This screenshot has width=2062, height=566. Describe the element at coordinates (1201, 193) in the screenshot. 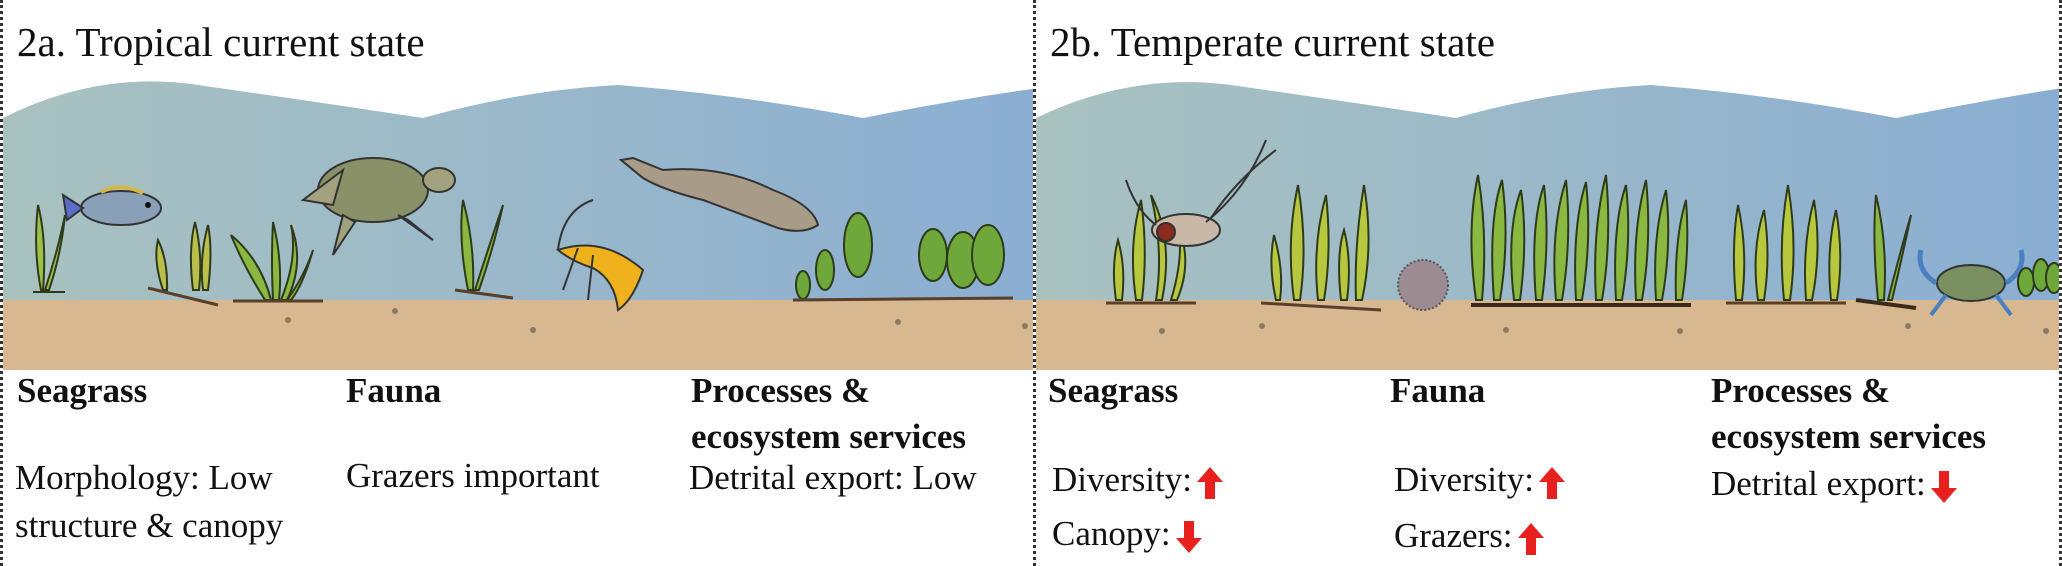

I see `lobster-illustration` at that location.